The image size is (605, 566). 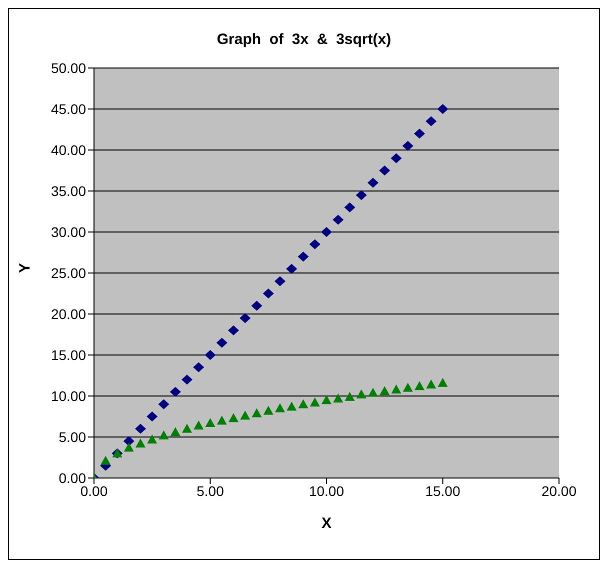 I want to click on y-tick-label: 30.00, so click(x=68, y=232).